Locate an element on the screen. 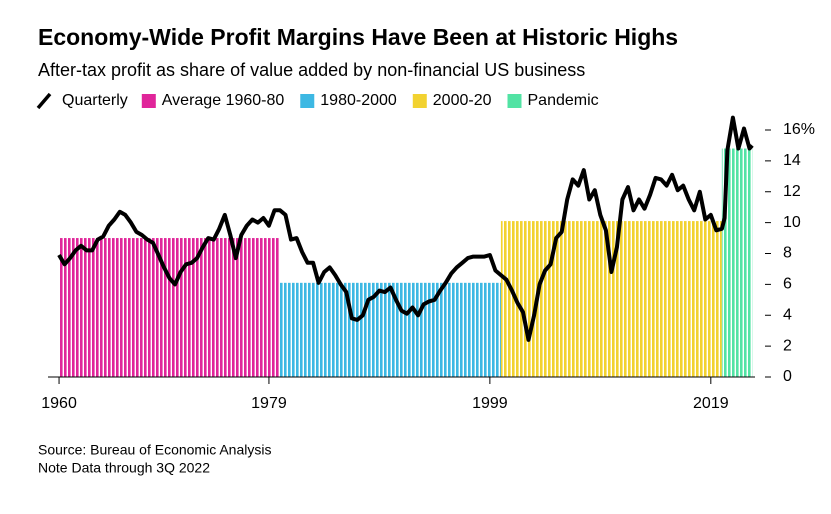 This screenshot has width=831, height=514. y-tick-label: 8 is located at coordinates (787, 253).